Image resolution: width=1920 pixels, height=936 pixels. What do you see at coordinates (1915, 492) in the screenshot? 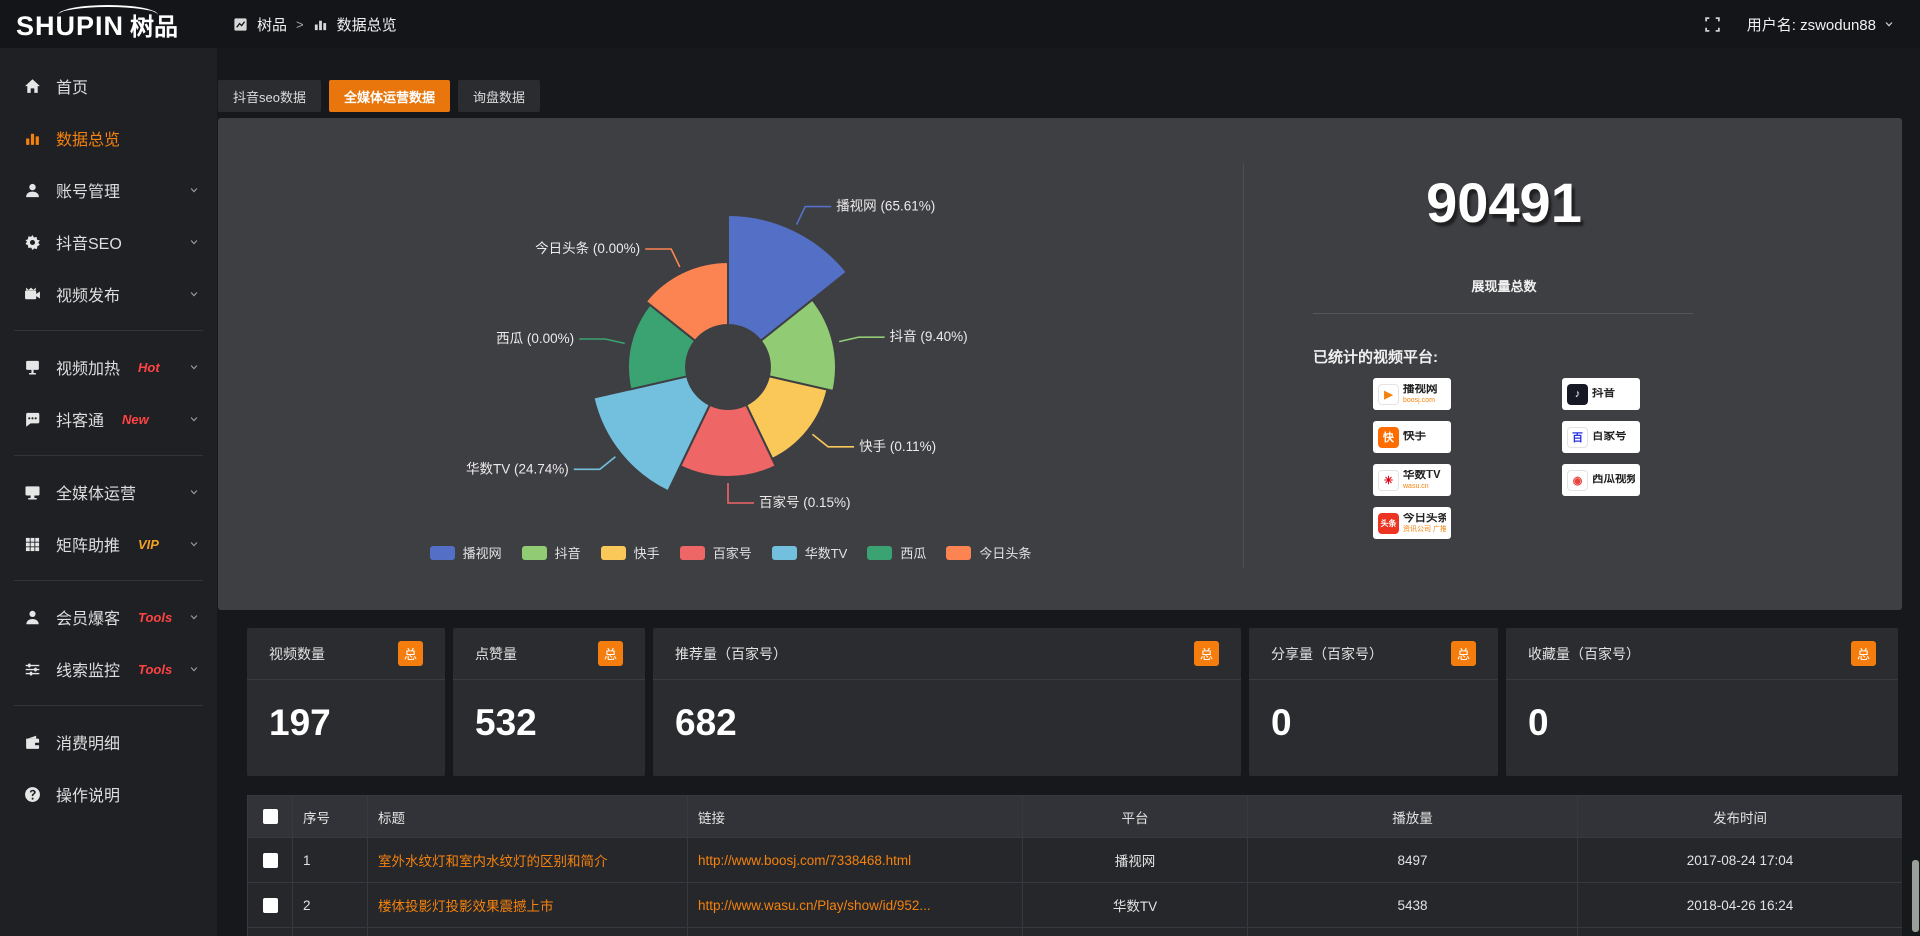
I see `page-scrollbar` at bounding box center [1915, 492].